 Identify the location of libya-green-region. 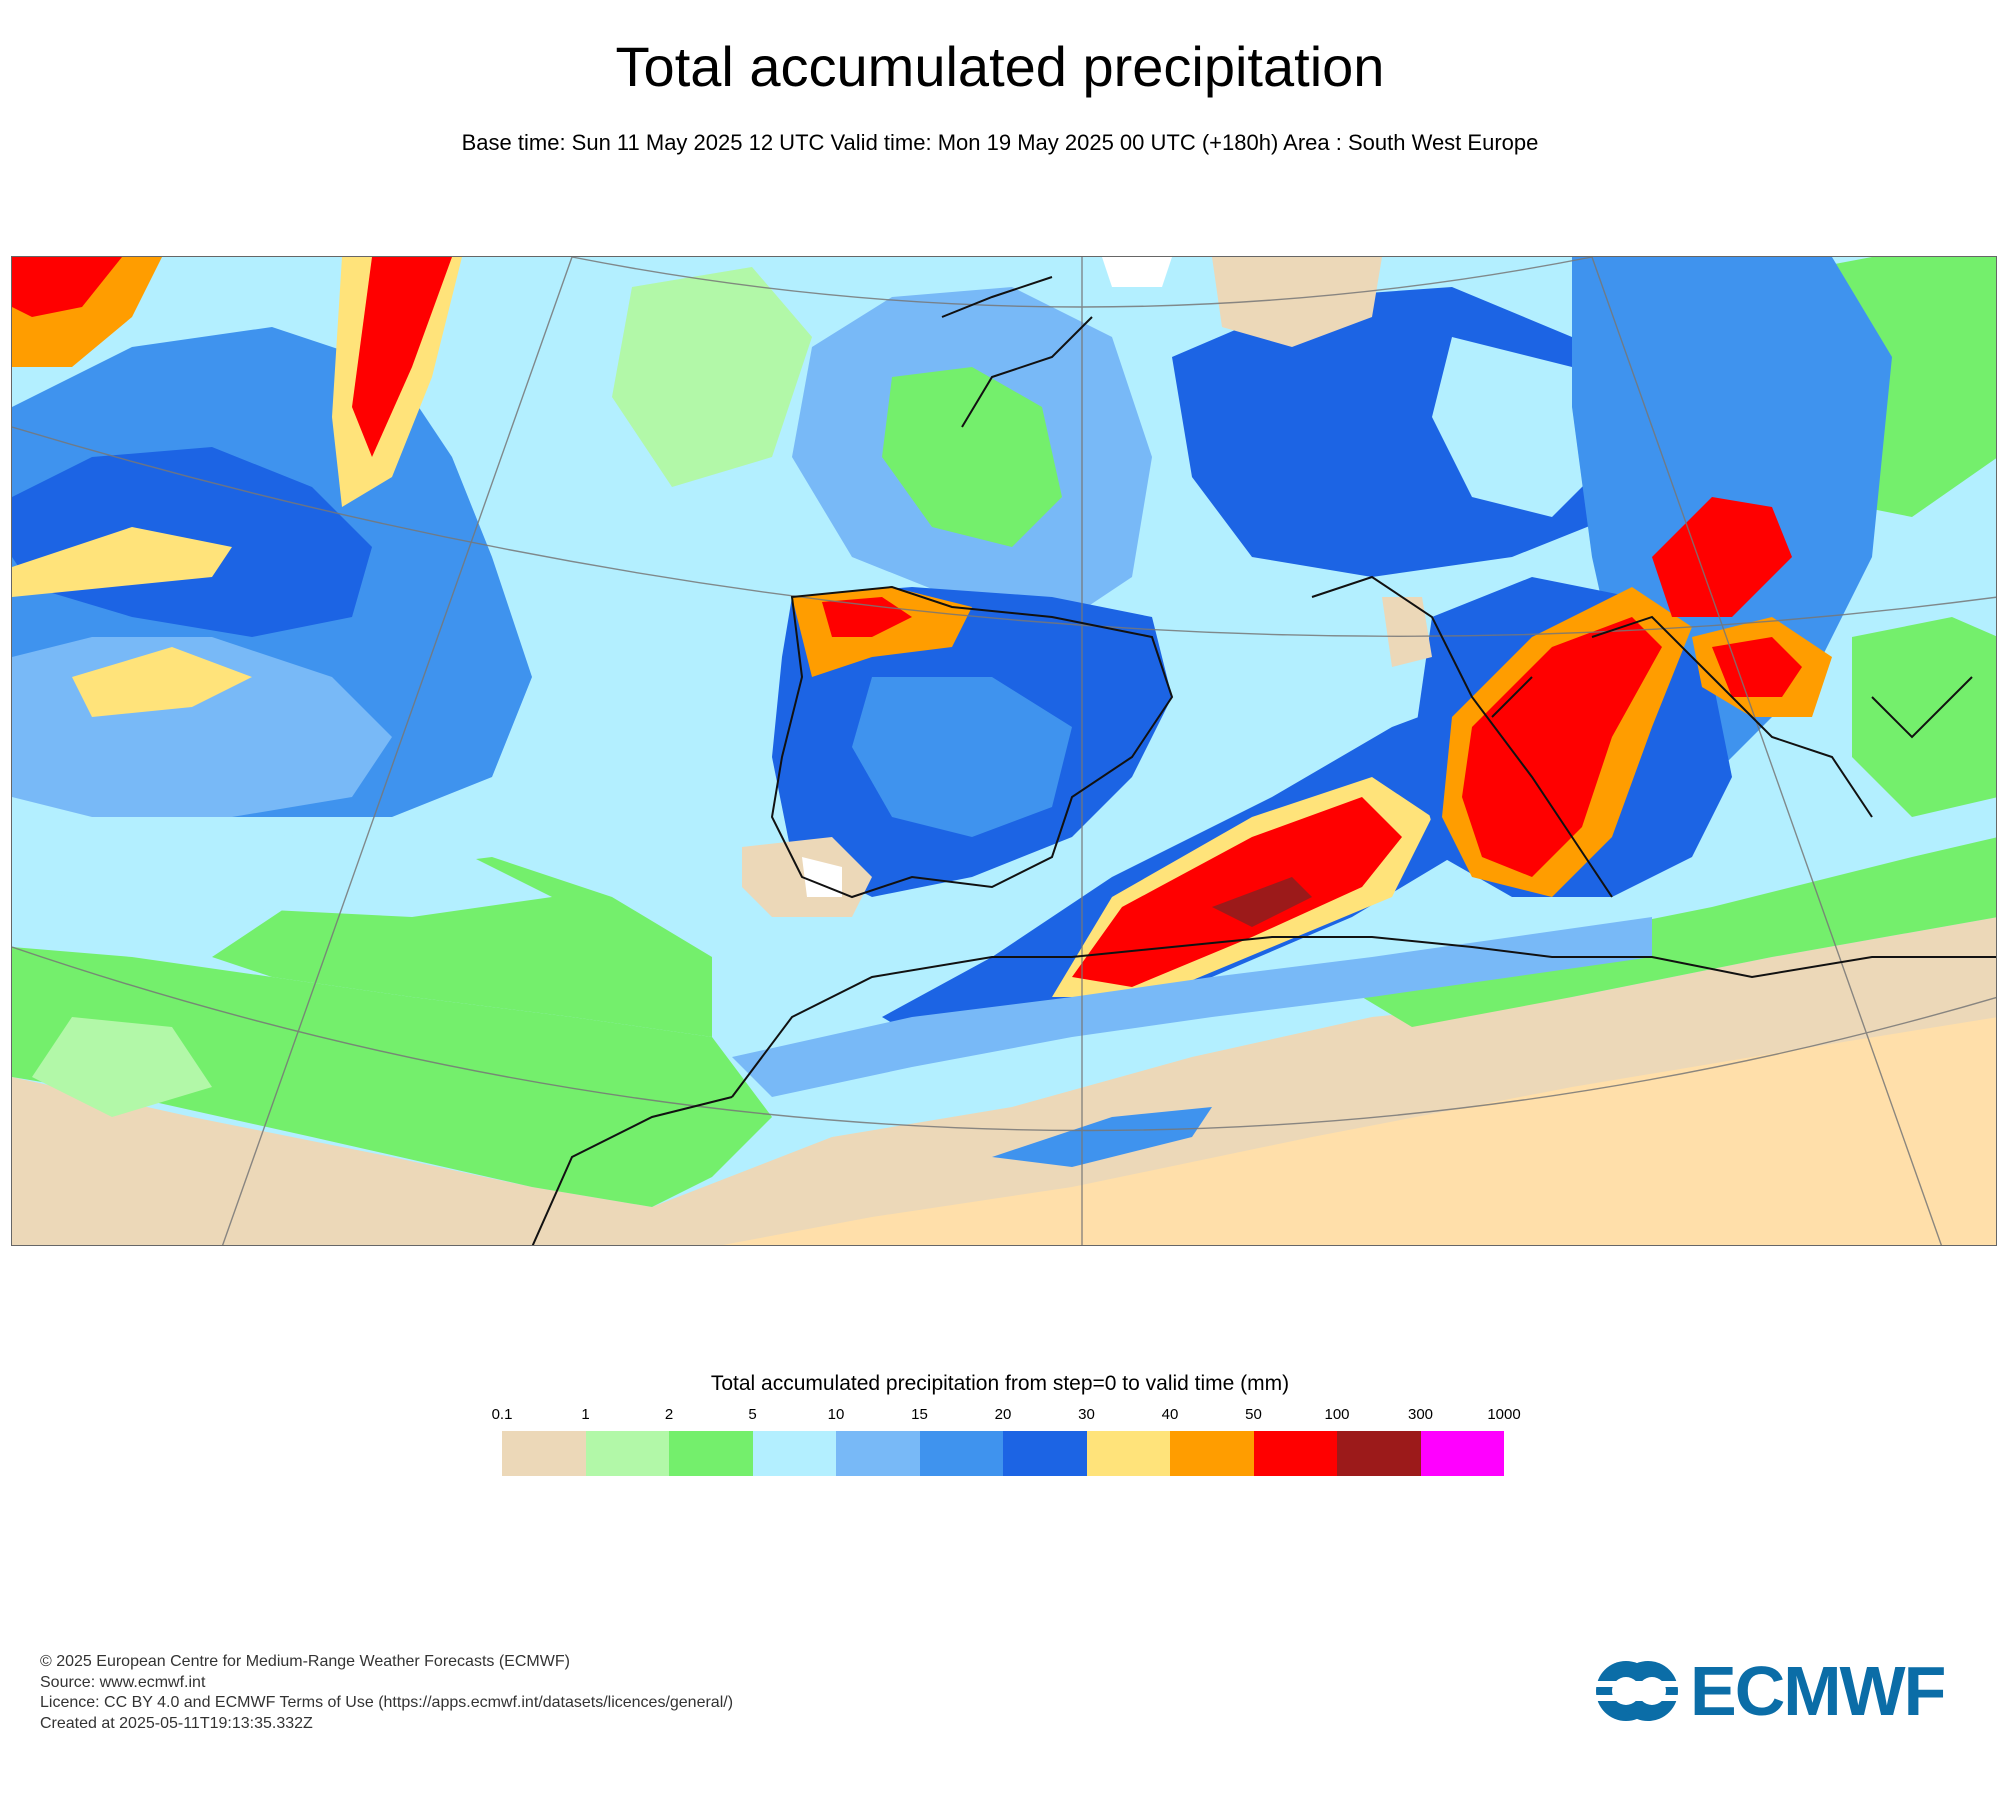
(1679, 932).